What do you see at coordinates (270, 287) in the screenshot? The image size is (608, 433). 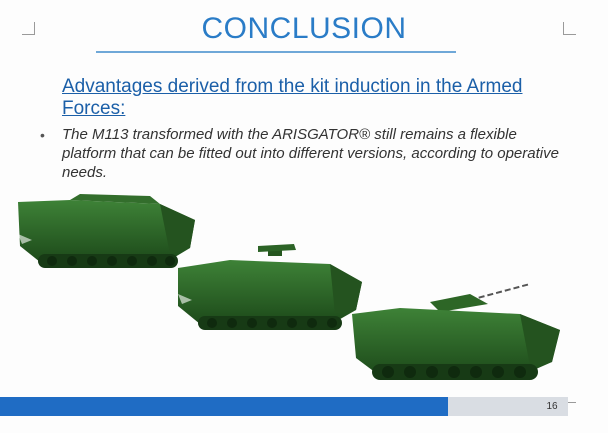 I see `amphibious-apc-turret-icon` at bounding box center [270, 287].